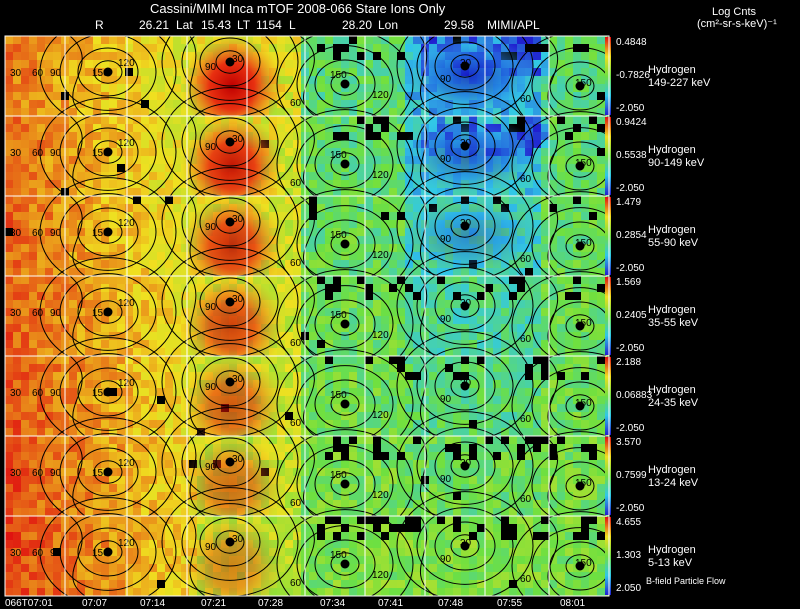  I want to click on flow-direction-dot, so click(108, 152).